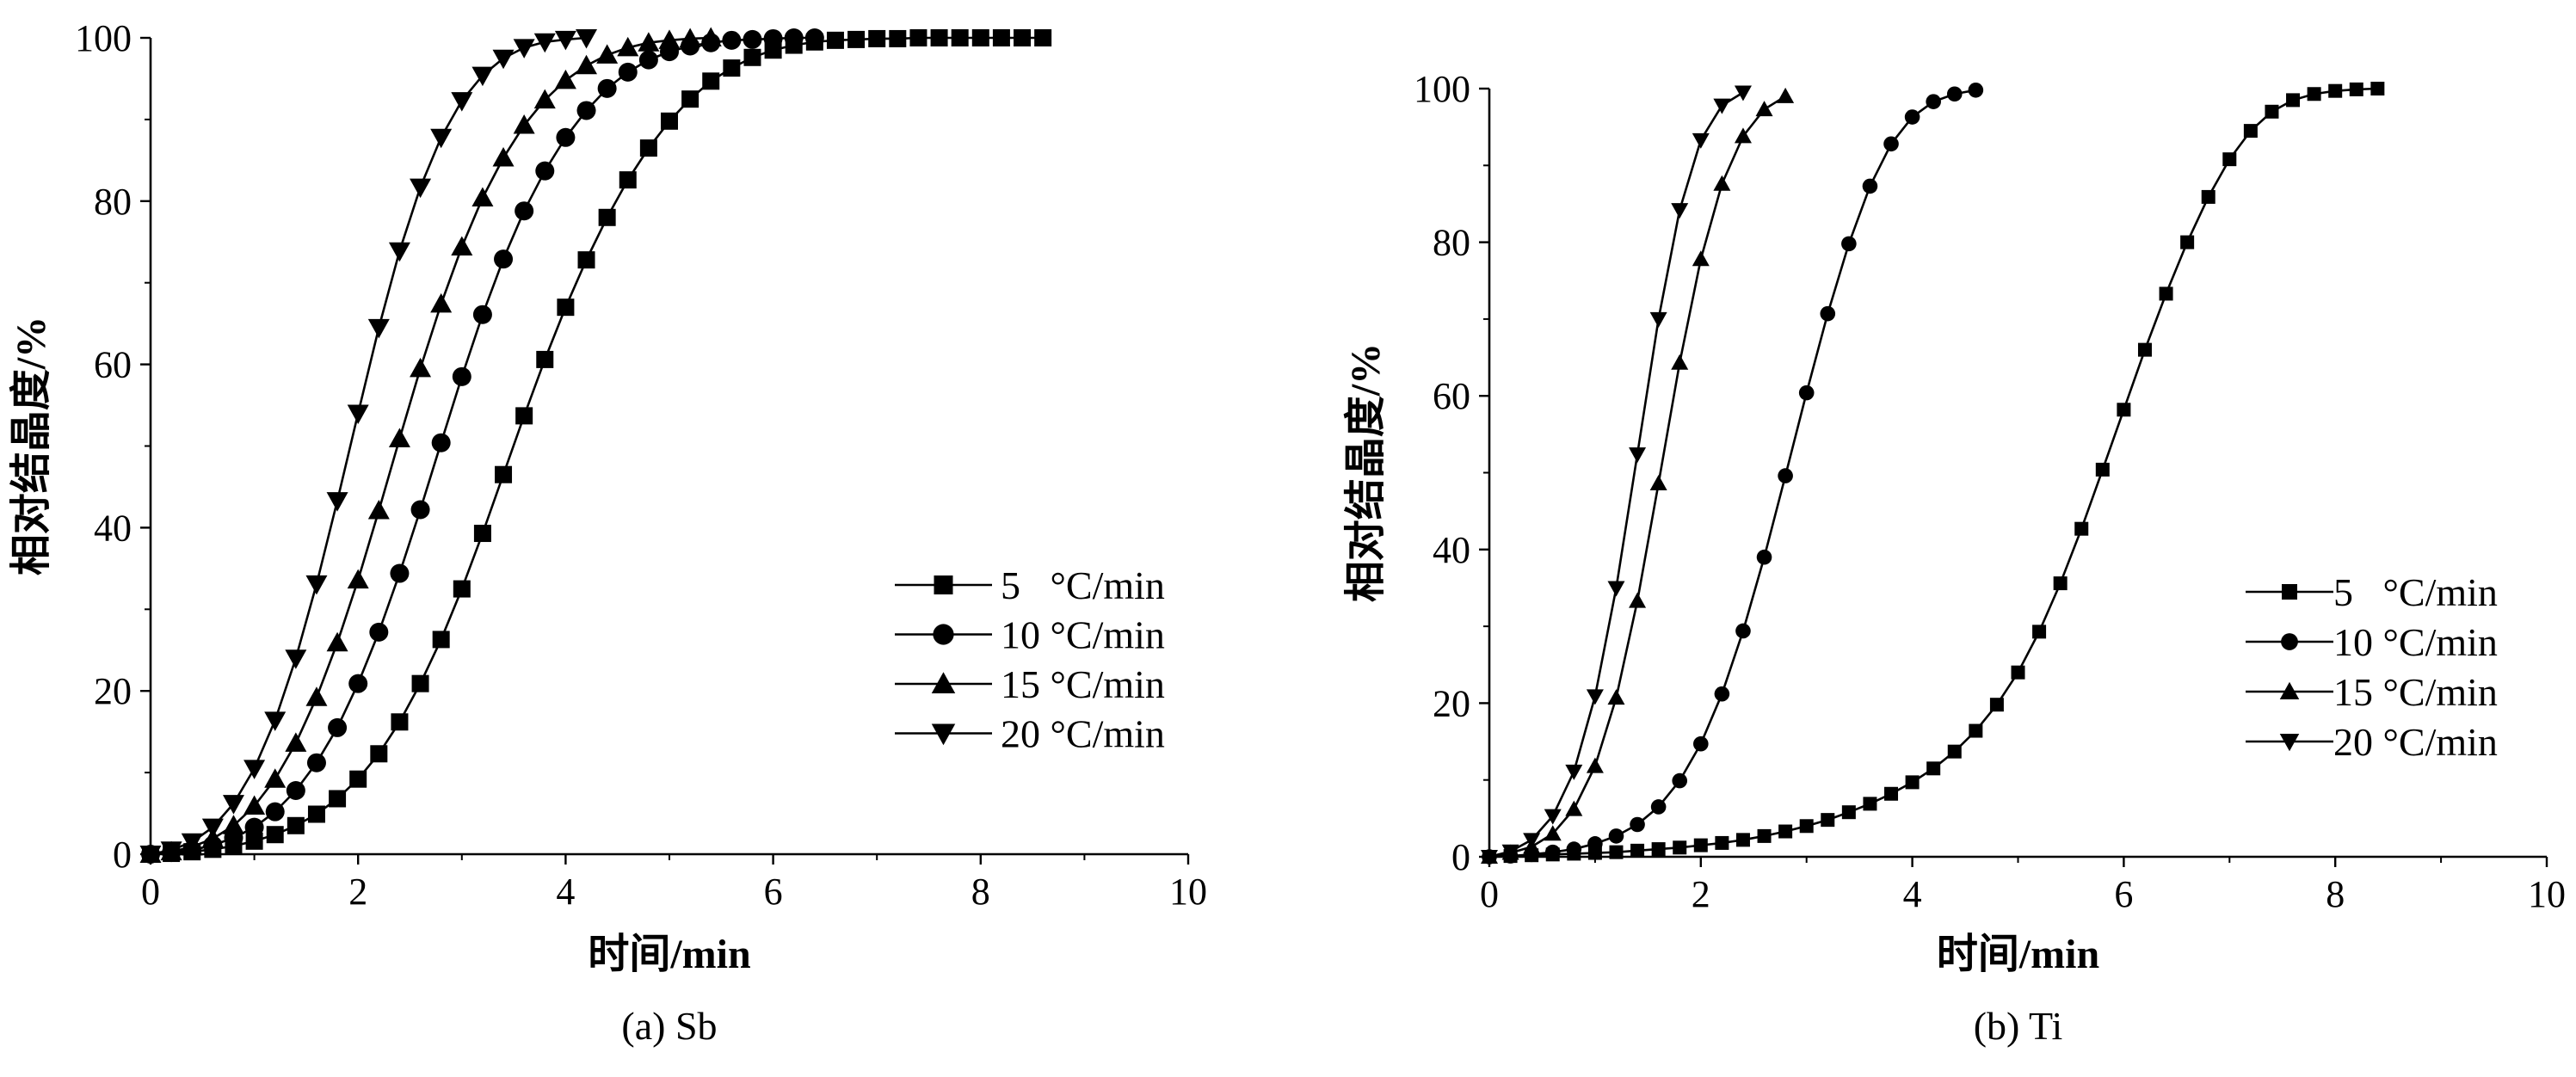  Describe the element at coordinates (1451, 703) in the screenshot. I see `y-tick-label: 20` at that location.